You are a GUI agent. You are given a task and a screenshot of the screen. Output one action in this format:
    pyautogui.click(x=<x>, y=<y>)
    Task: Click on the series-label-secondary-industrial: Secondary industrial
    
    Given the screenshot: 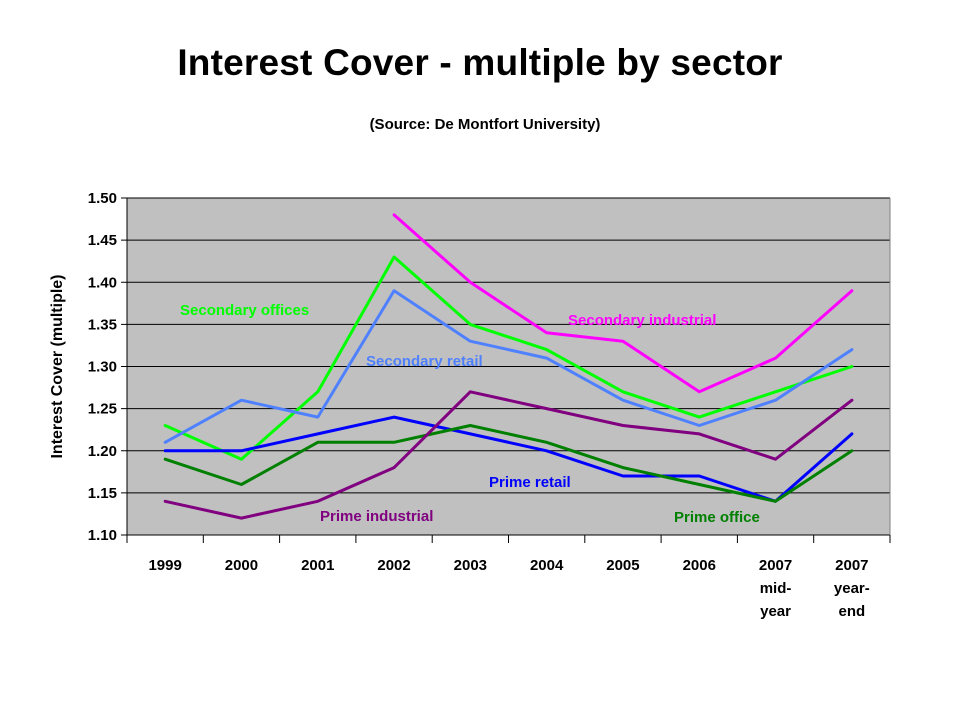 What is the action you would take?
    pyautogui.click(x=642, y=320)
    